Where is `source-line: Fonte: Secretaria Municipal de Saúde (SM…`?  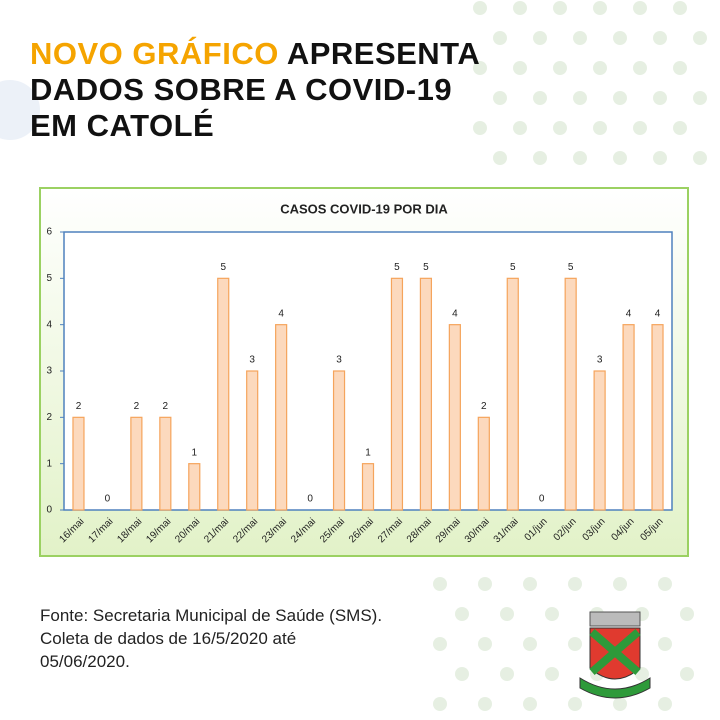 source-line: Fonte: Secretaria Municipal de Saúde (SM… is located at coordinates (211, 615).